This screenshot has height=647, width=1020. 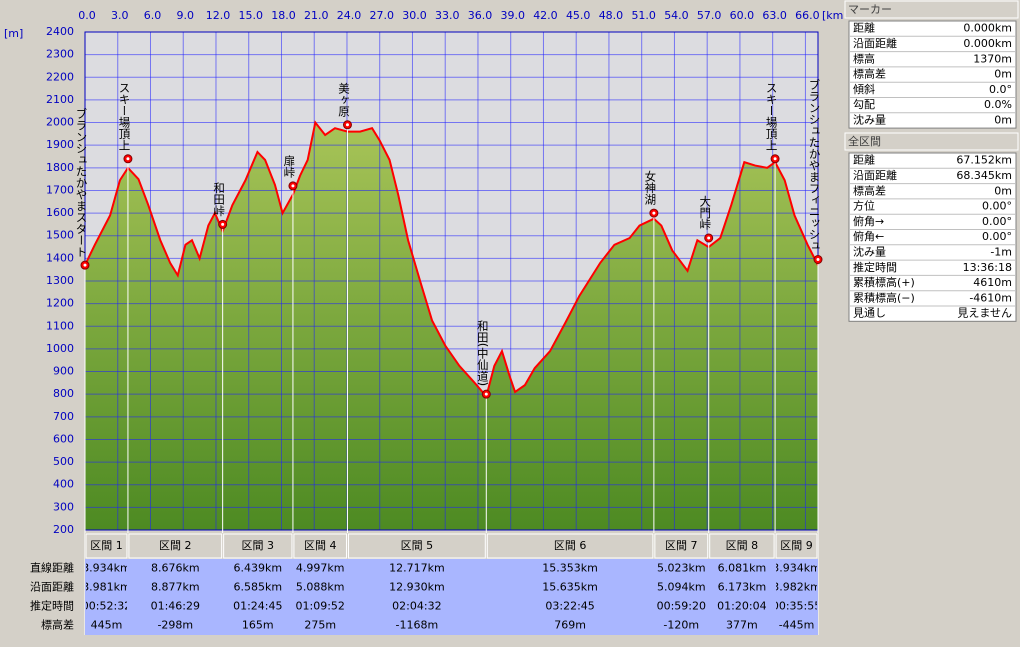 I want to click on panel-label: 累積標高(−), so click(x=884, y=297).